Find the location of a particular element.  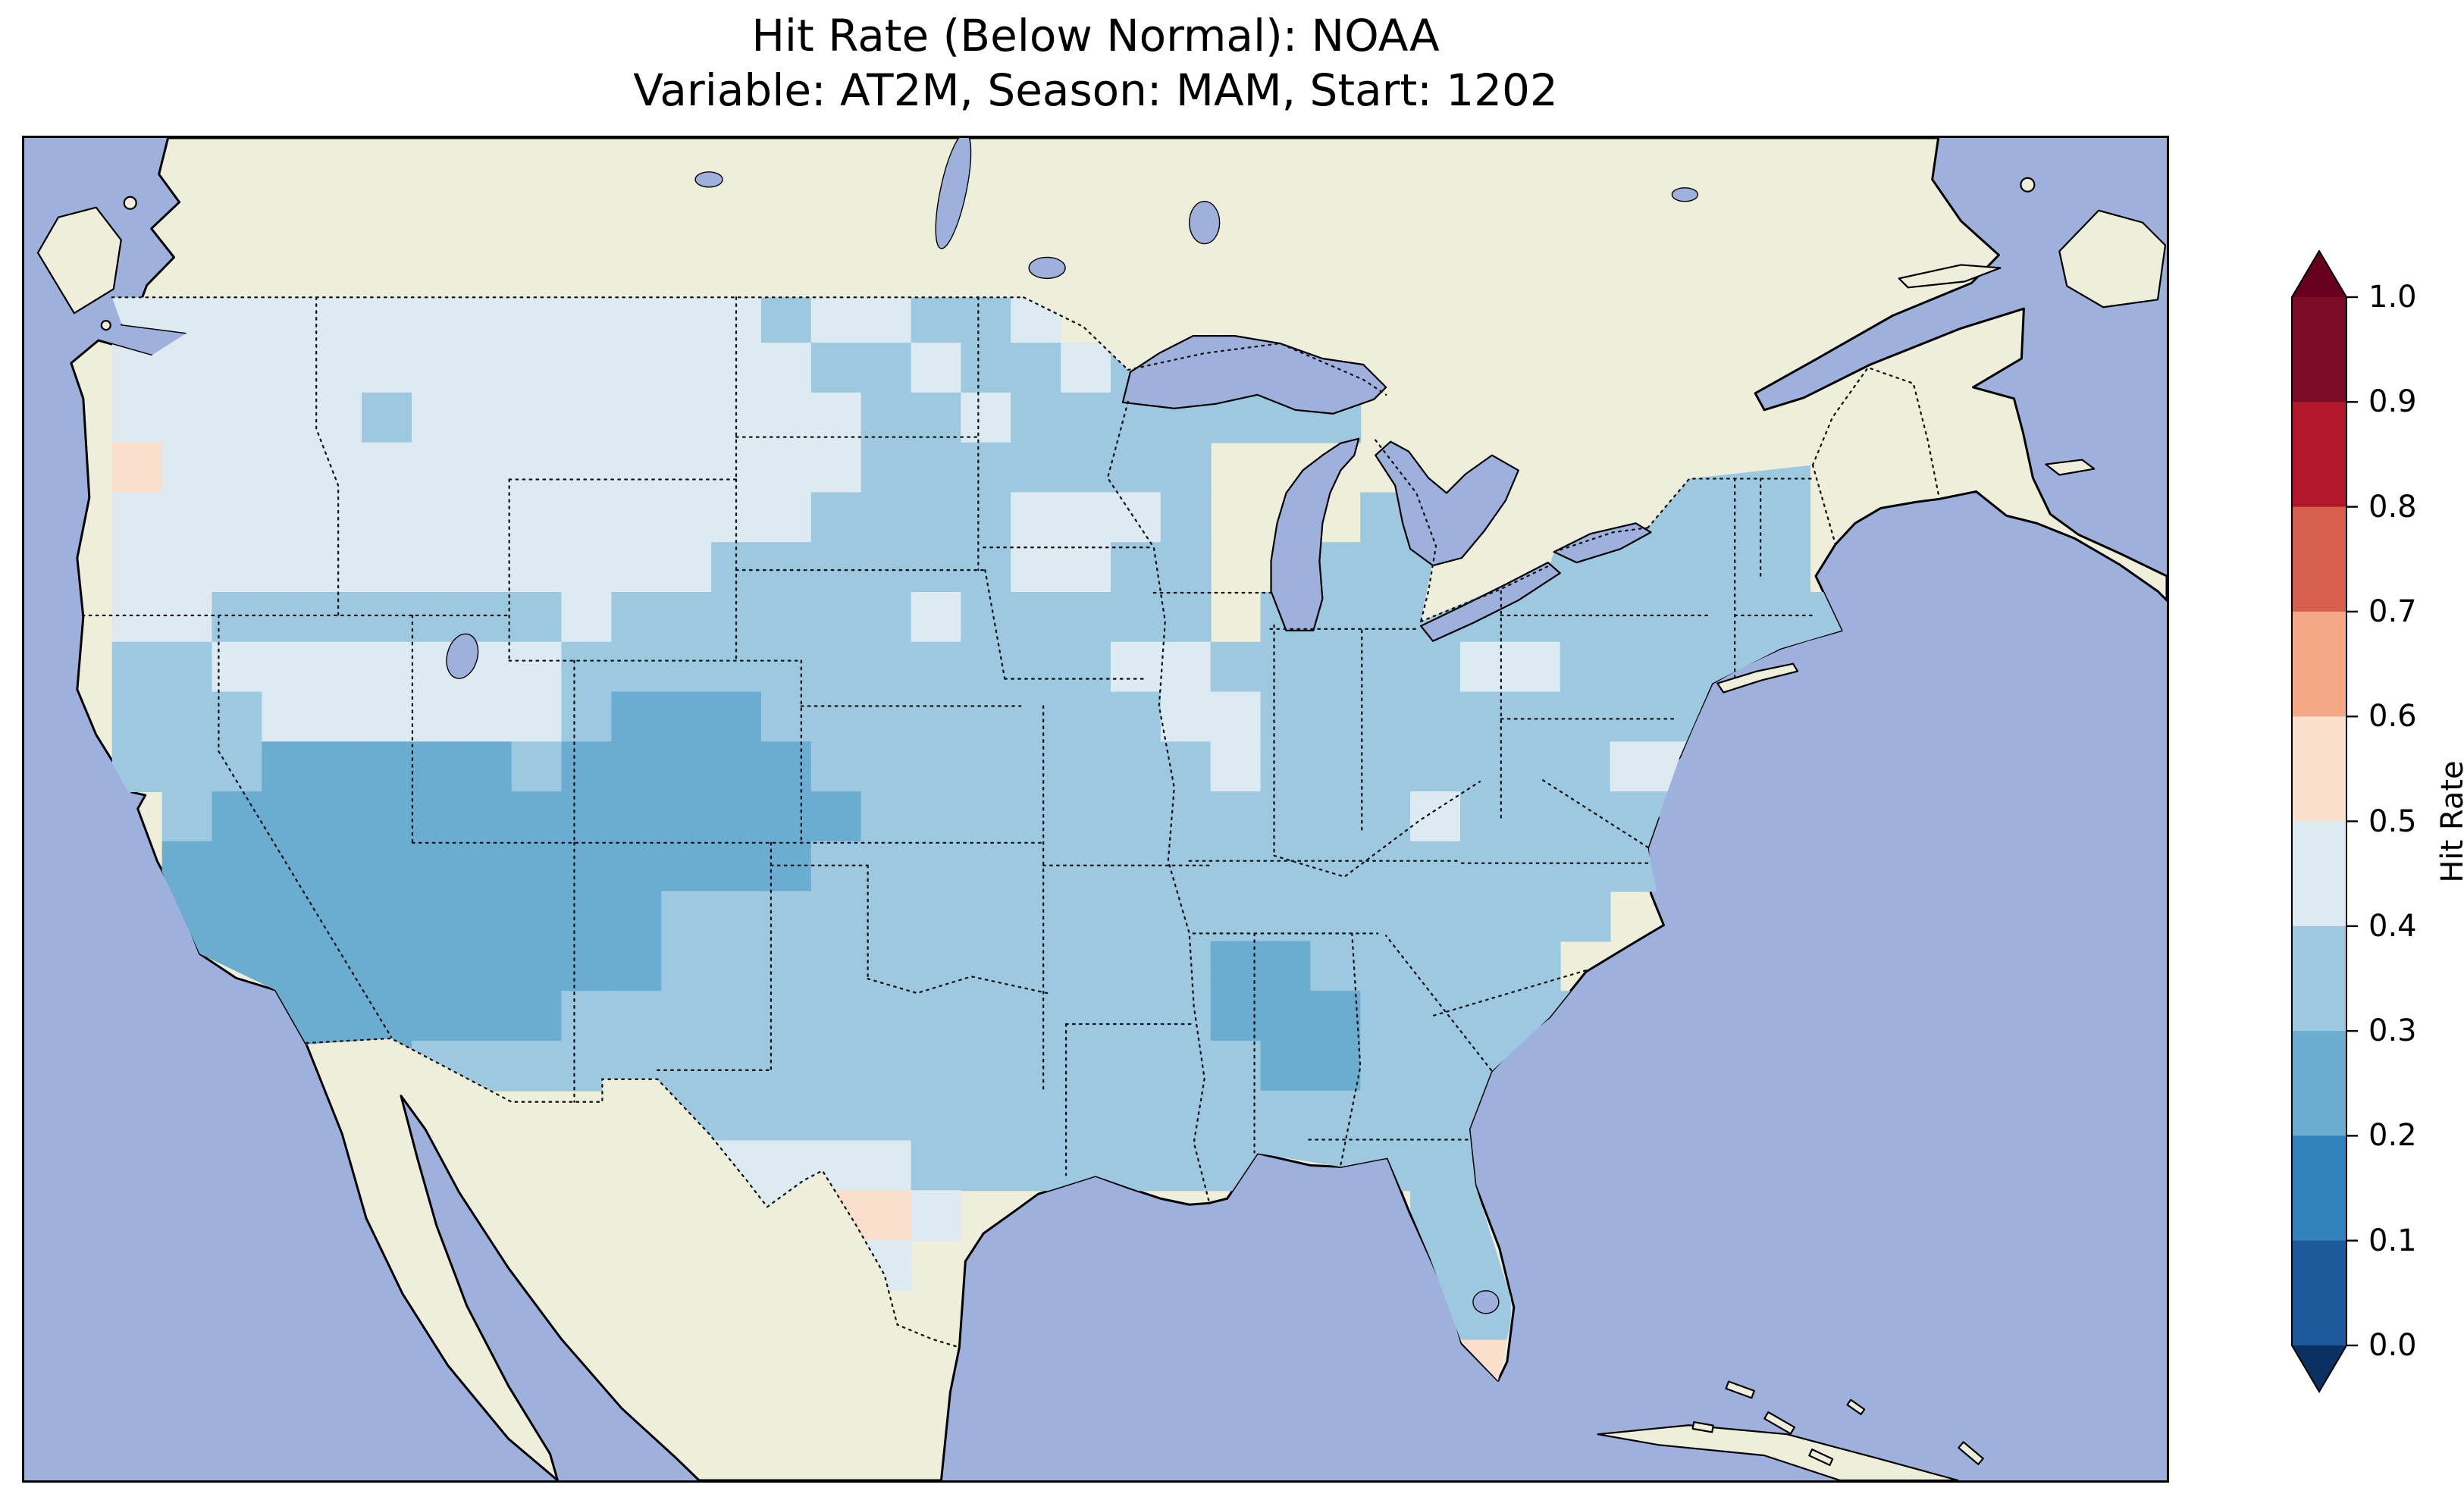

colorbar-tick-label: 0.0 is located at coordinates (2392, 1345).